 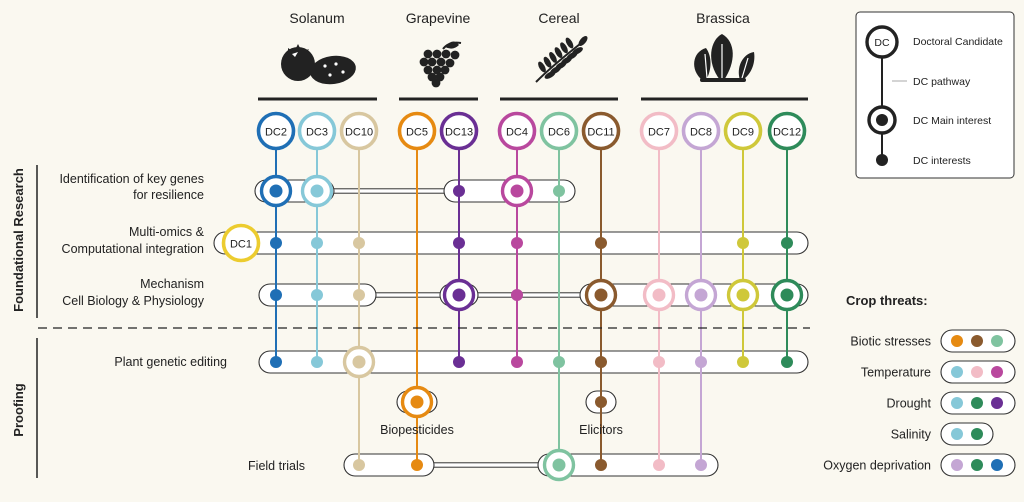 I want to click on interest-dot-dc5, so click(x=417, y=465).